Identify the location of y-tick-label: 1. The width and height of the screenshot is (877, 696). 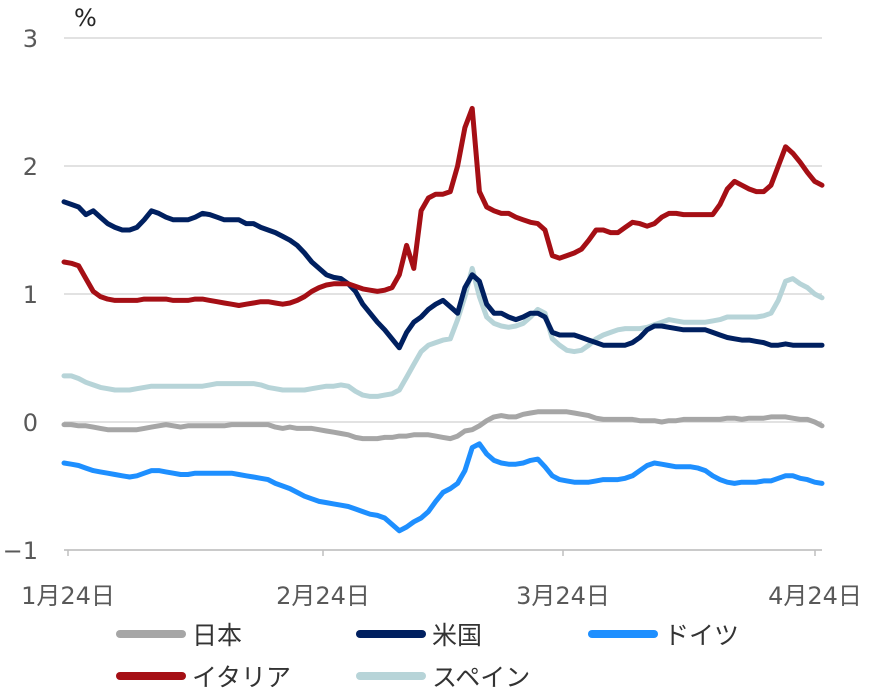
(30, 295).